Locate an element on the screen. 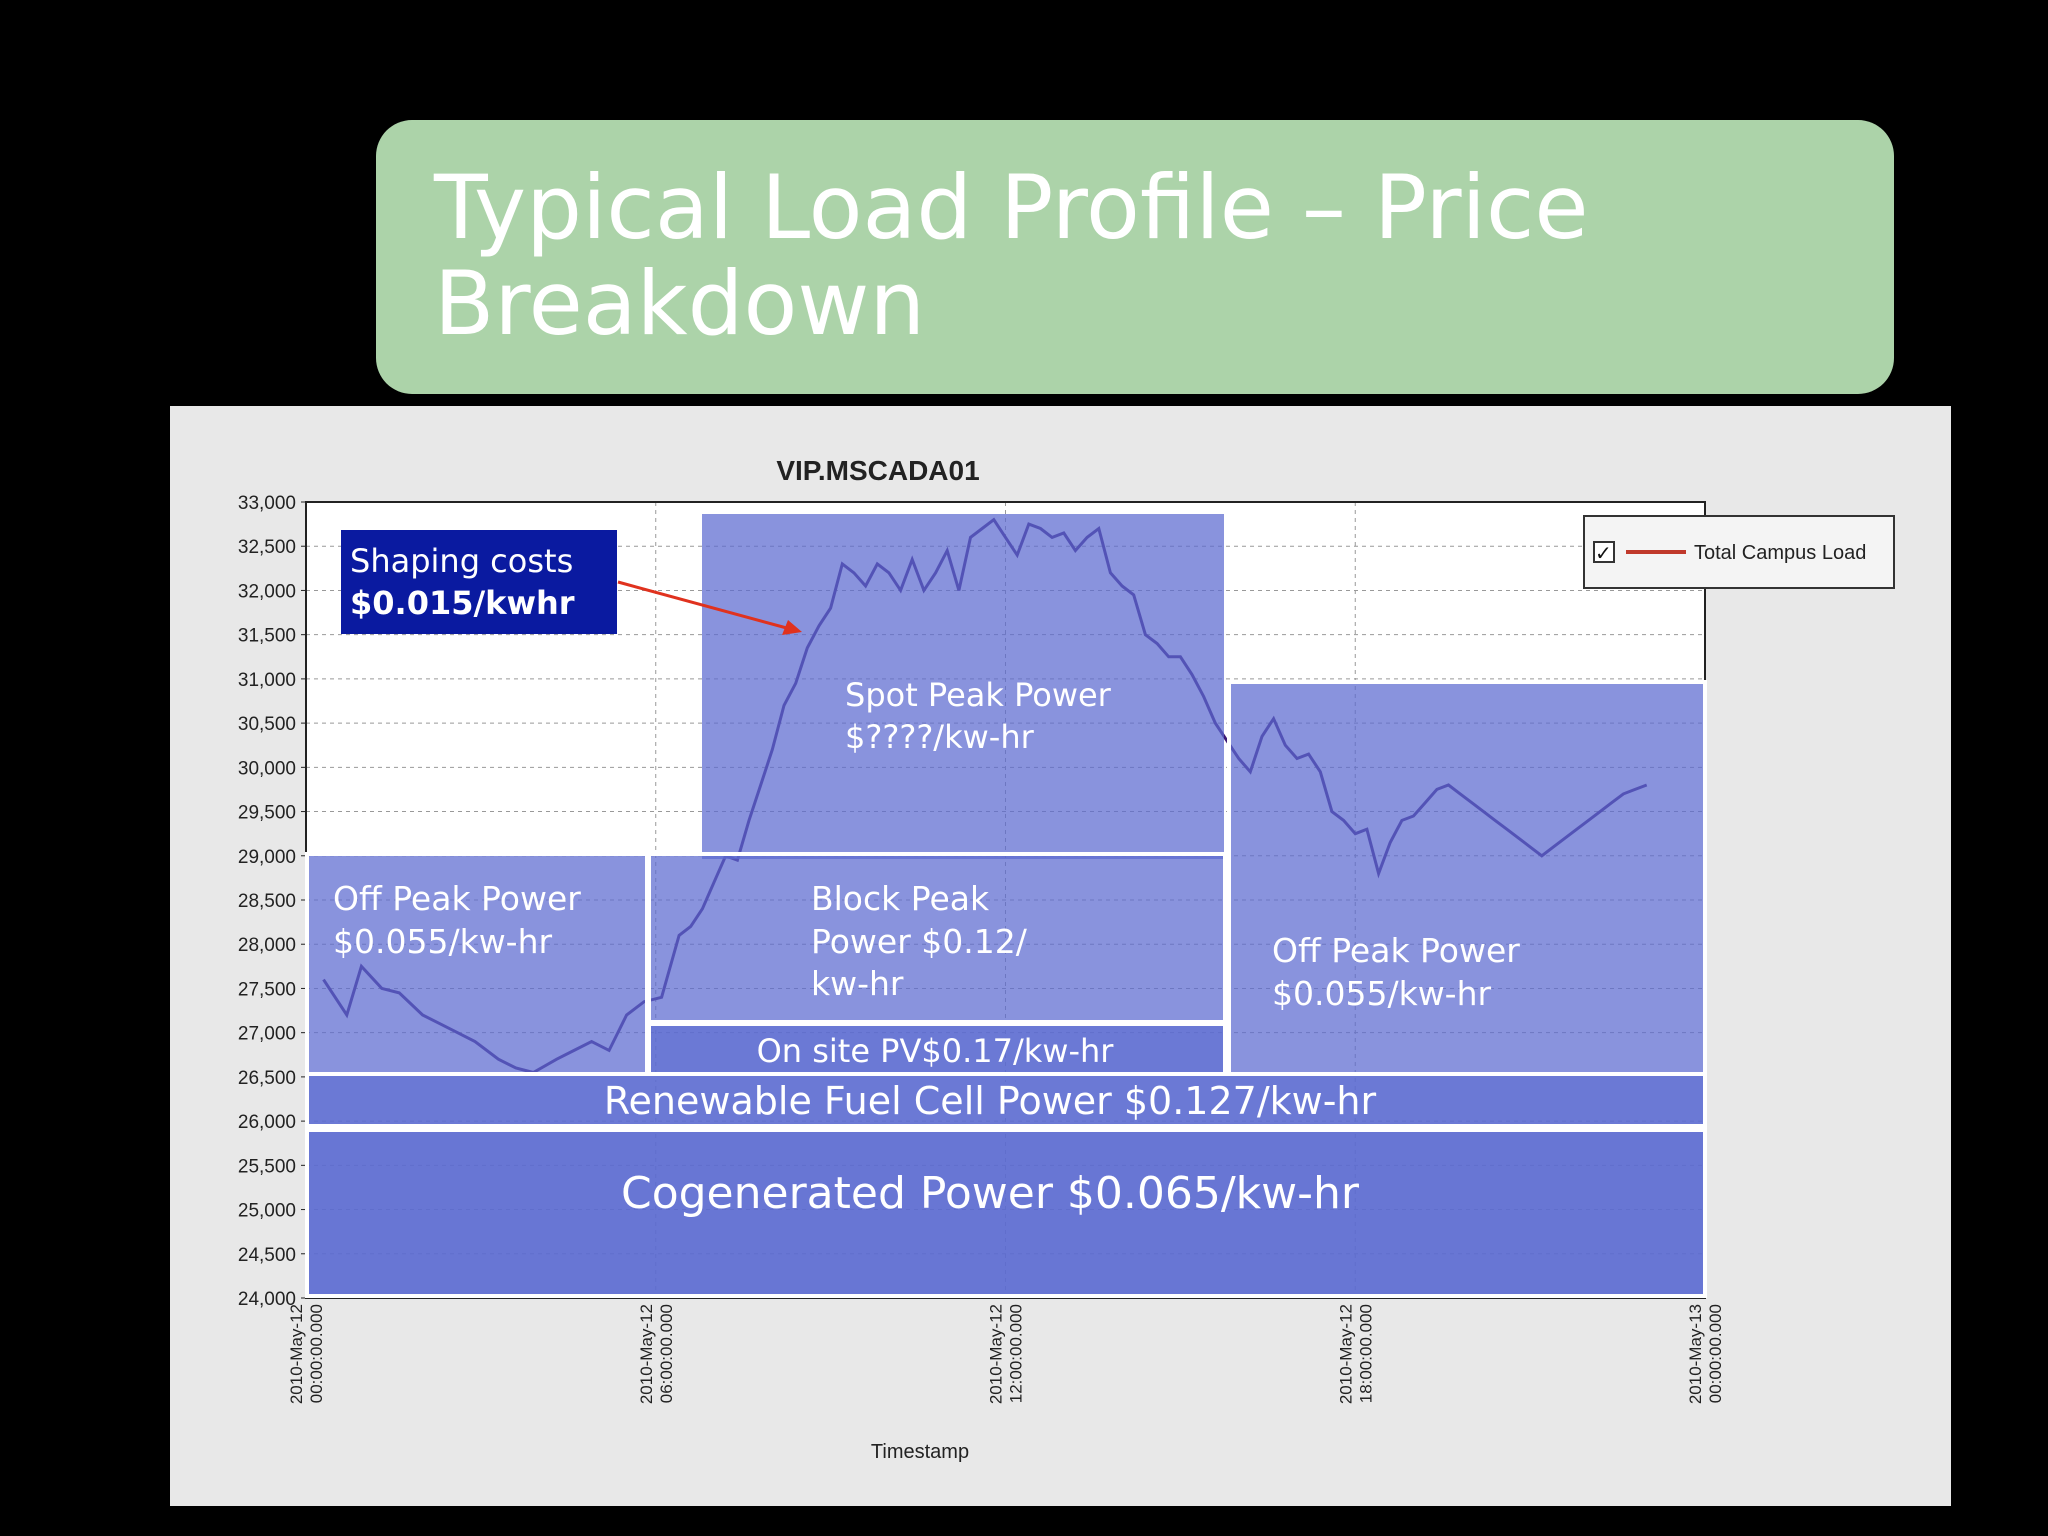 This screenshot has width=2048, height=1536. overlay-onsite-pv is located at coordinates (937, 1051).